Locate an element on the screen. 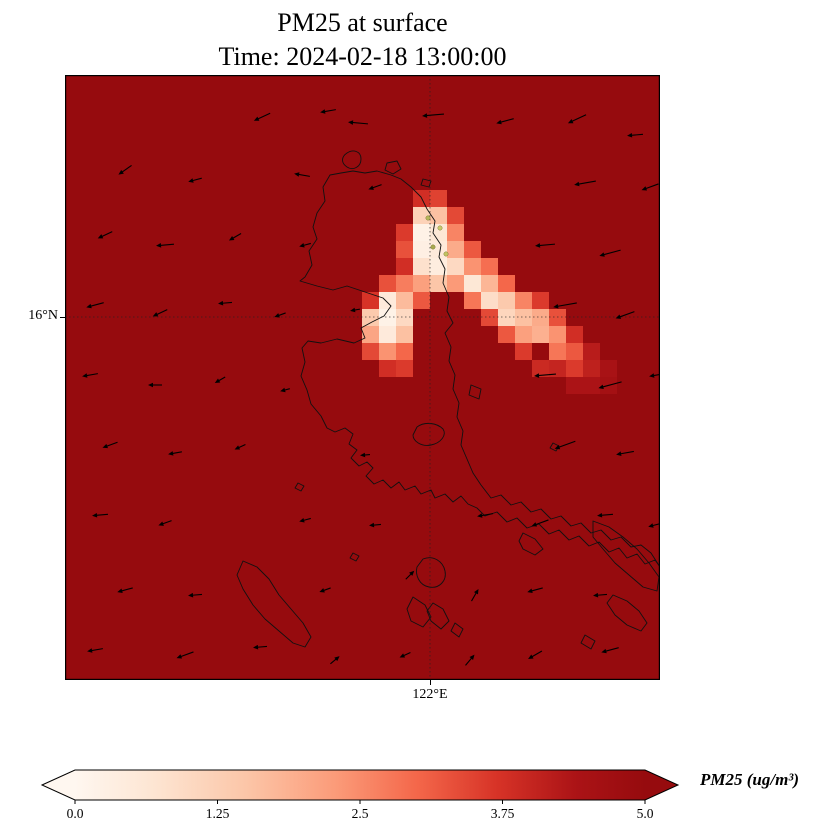 The width and height of the screenshot is (838, 839). x-axis-tick-label: 122°E is located at coordinates (430, 694).